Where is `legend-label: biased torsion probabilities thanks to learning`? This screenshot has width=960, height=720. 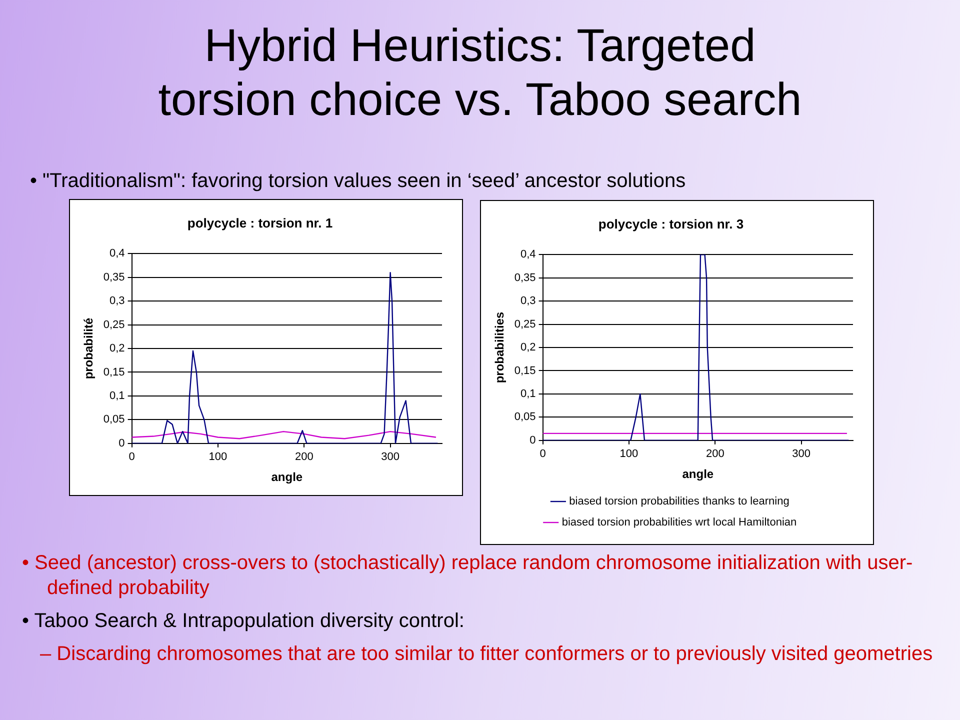 legend-label: biased torsion probabilities thanks to learning is located at coordinates (679, 502).